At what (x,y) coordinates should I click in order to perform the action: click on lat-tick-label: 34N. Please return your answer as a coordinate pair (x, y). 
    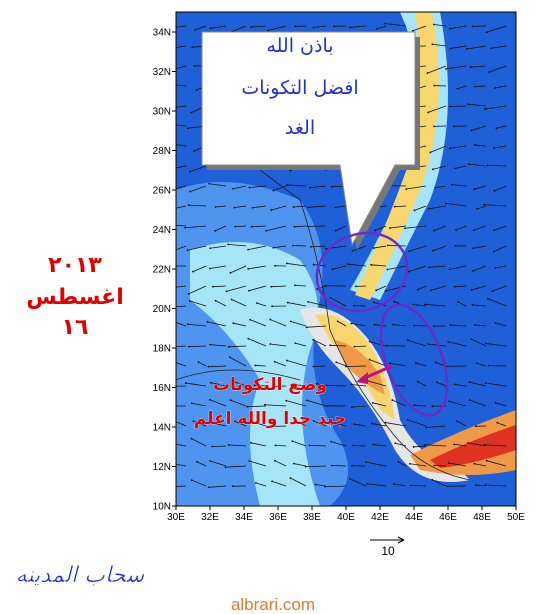
    Looking at the image, I should click on (162, 33).